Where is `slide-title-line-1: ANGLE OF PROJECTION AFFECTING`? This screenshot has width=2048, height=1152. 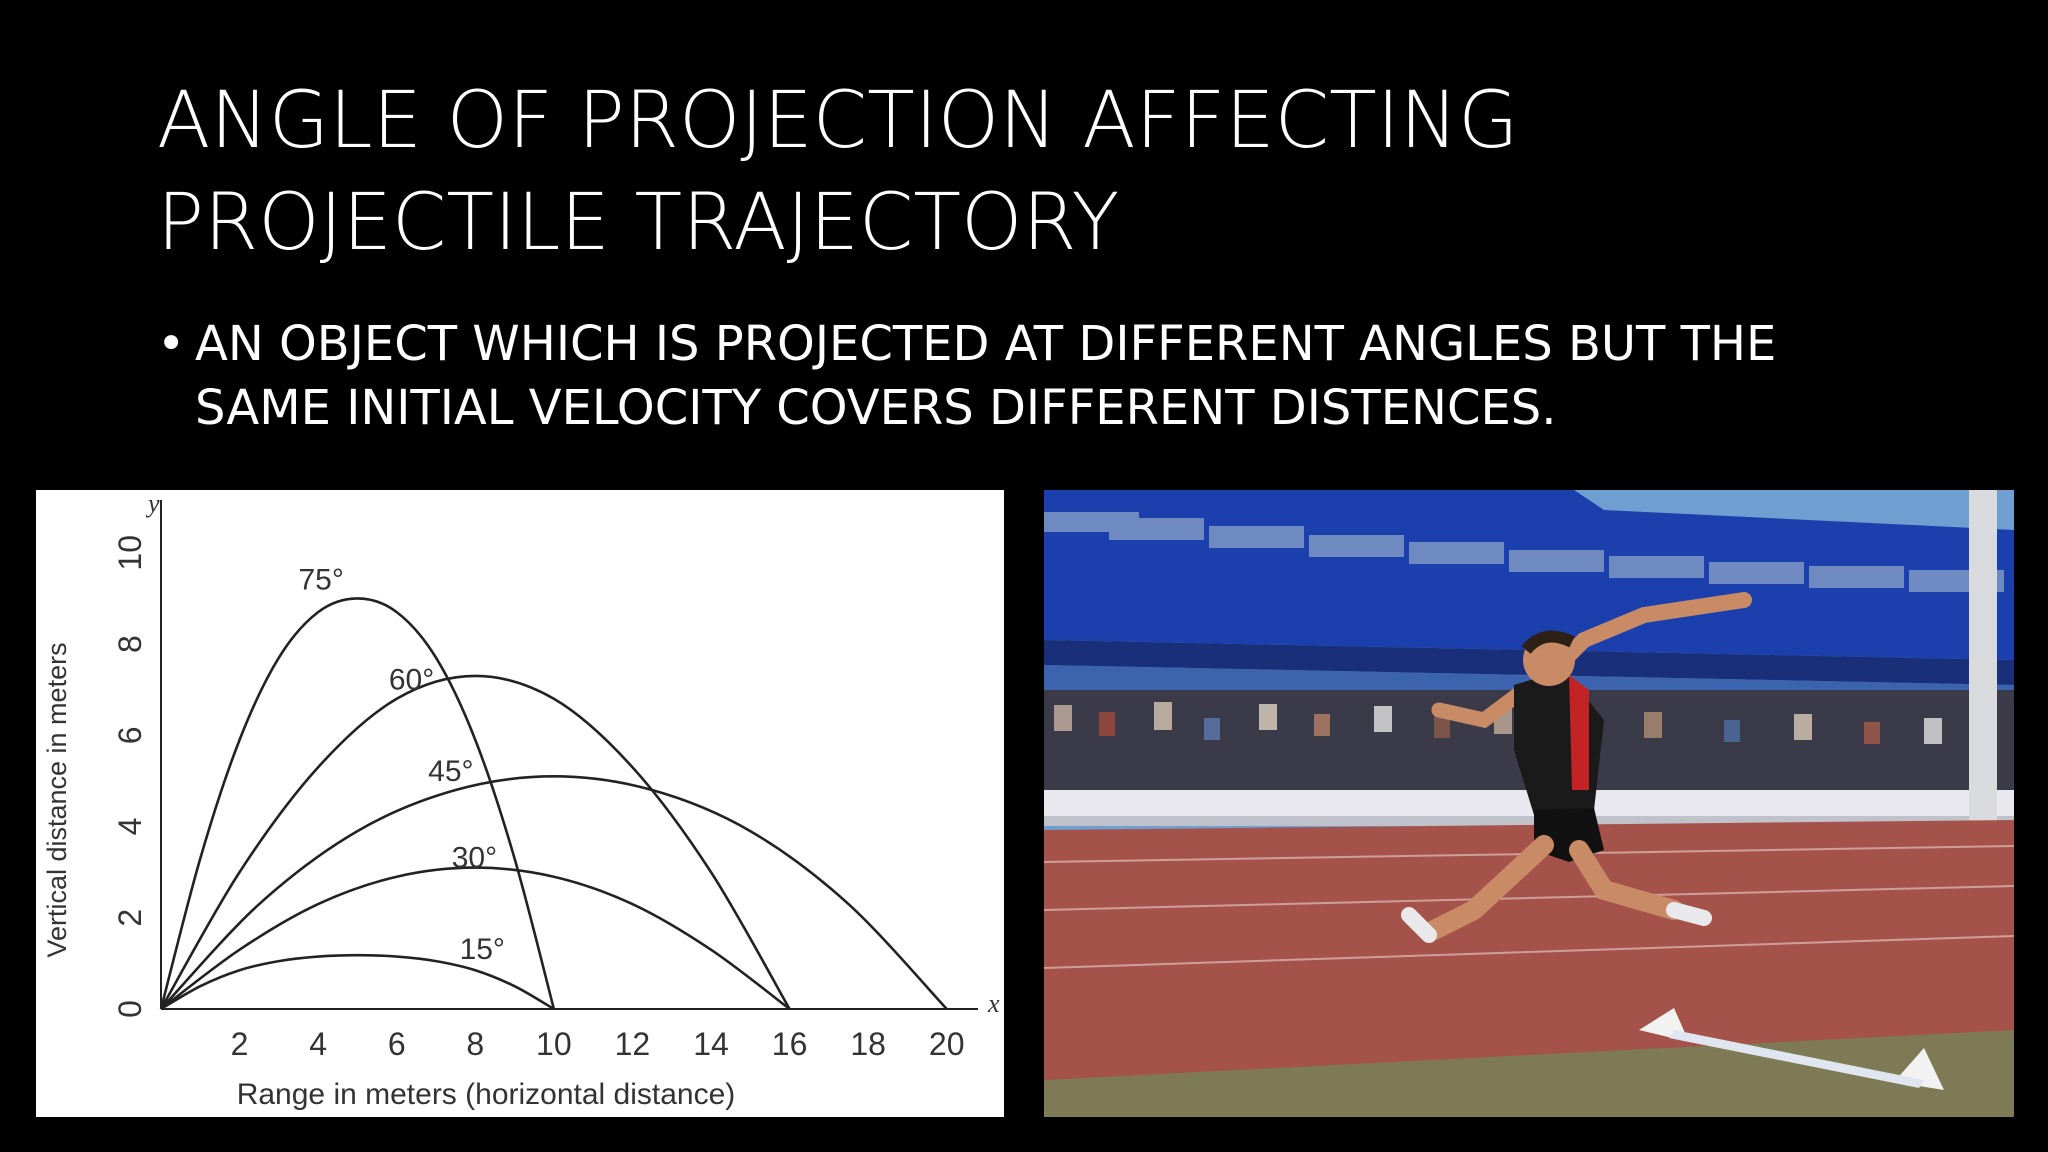 slide-title-line-1: ANGLE OF PROJECTION AFFECTING is located at coordinates (838, 121).